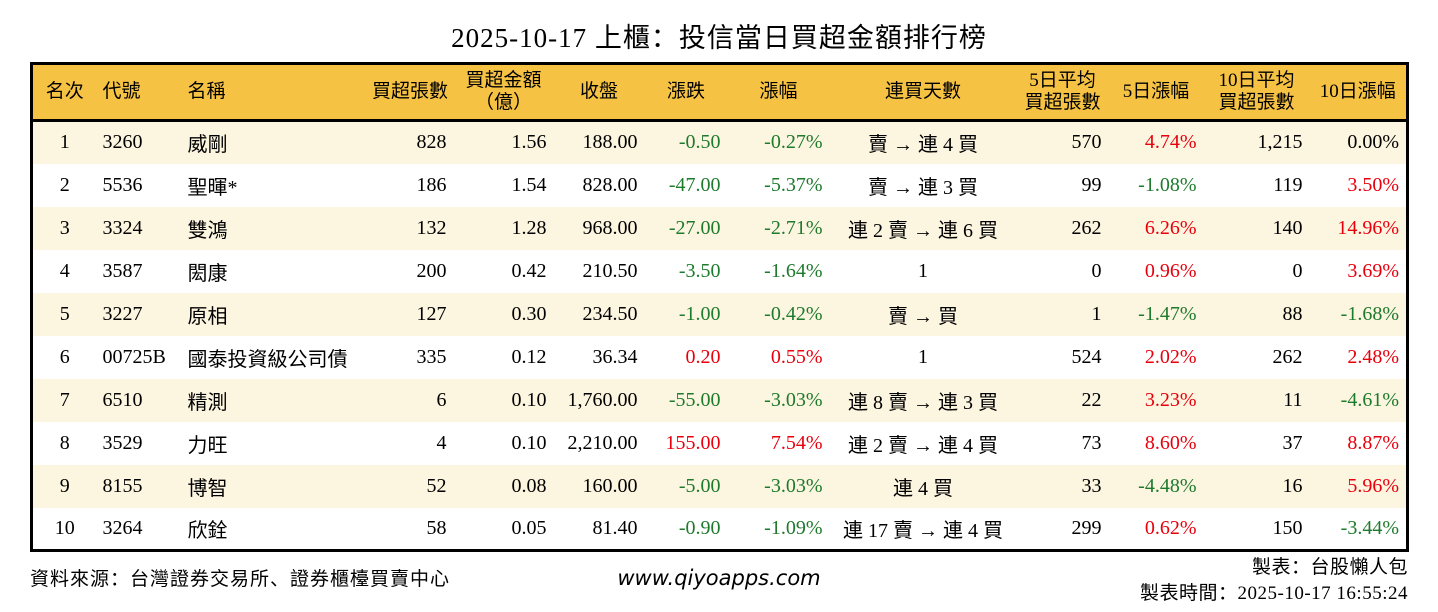 The image size is (1438, 612). I want to click on cell-change_pct: -1.64%, so click(793, 270).